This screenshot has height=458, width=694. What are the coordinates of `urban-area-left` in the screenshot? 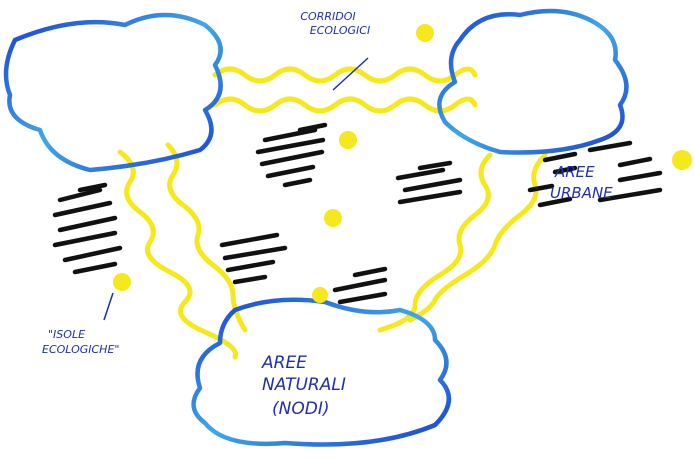 It's located at (113, 92).